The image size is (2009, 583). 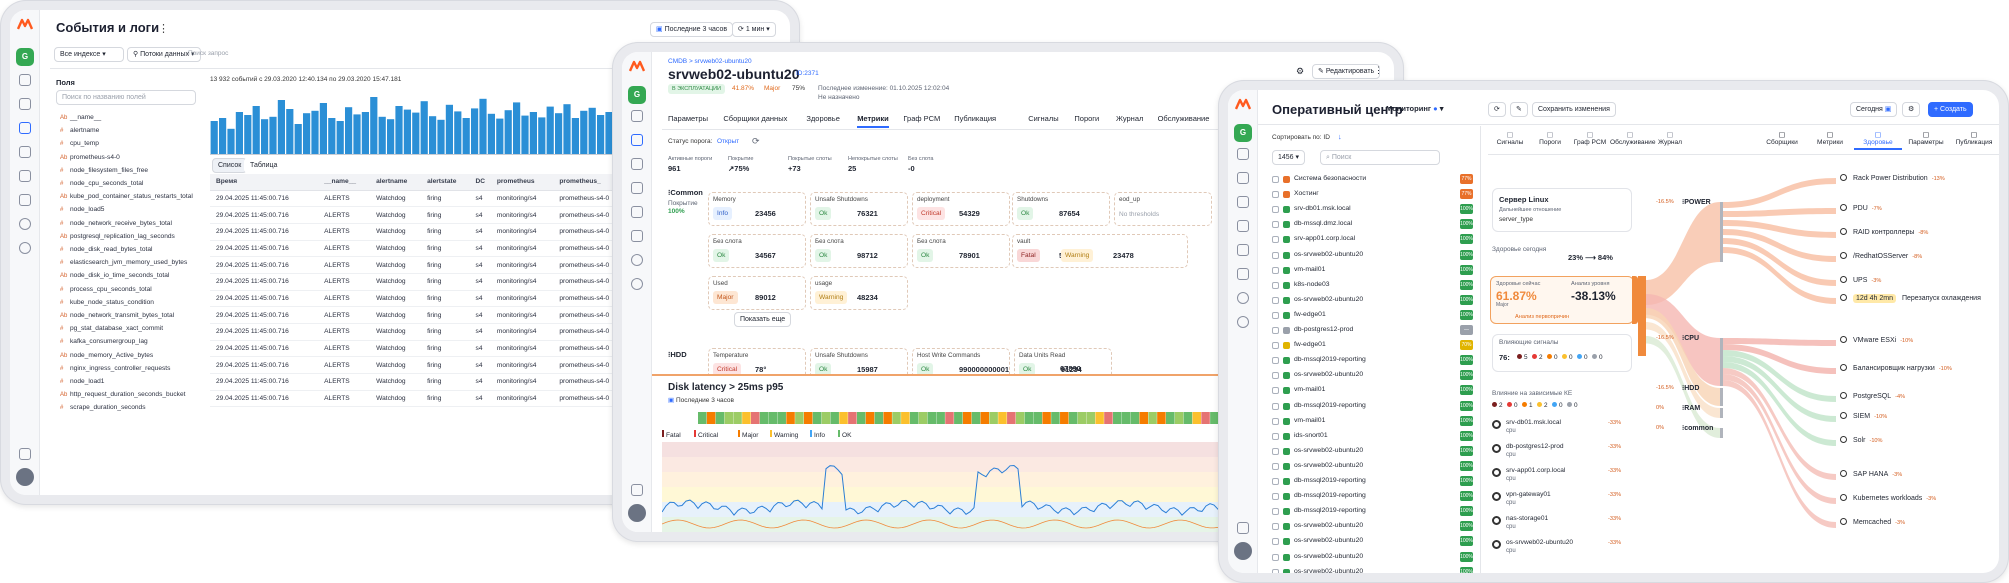 What do you see at coordinates (1087, 118) in the screenshot?
I see `tab-item: Пороги` at bounding box center [1087, 118].